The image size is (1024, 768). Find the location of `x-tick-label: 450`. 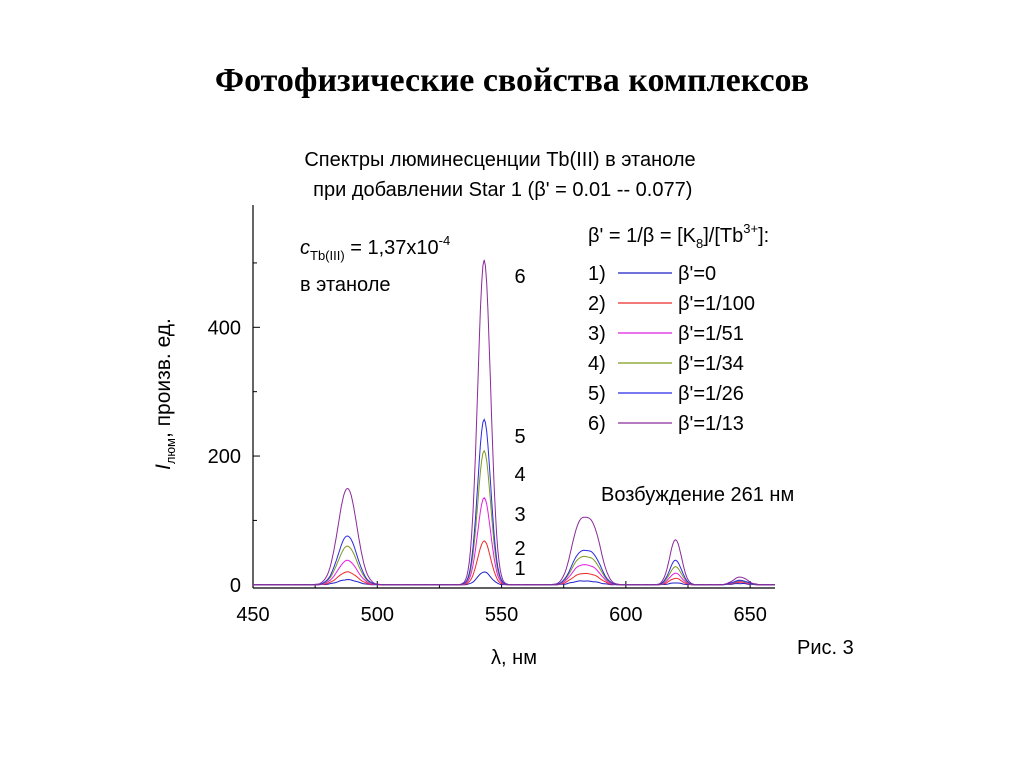

x-tick-label: 450 is located at coordinates (252, 615).